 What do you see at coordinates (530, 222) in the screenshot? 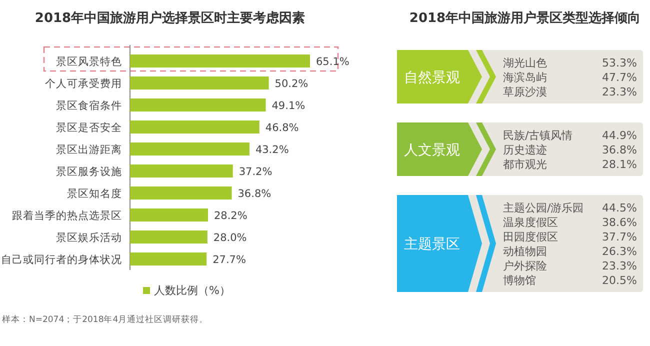
I see `text: 温泉度假区` at bounding box center [530, 222].